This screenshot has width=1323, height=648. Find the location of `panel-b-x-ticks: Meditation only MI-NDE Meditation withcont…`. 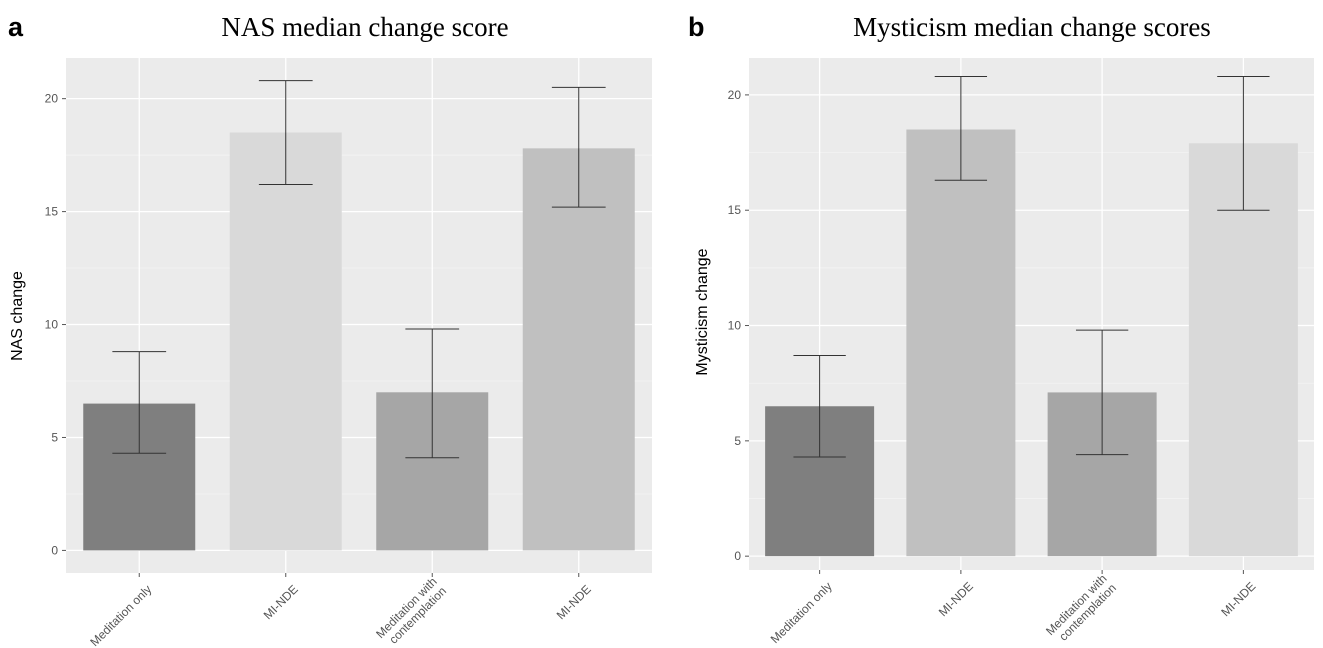

panel-b-x-ticks: Meditation only MI-NDE Meditation withcont… is located at coordinates (1013, 609).